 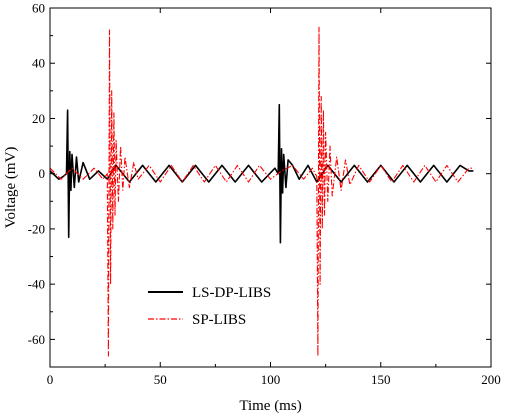 I want to click on y-tick-label: -40, so click(x=36, y=284).